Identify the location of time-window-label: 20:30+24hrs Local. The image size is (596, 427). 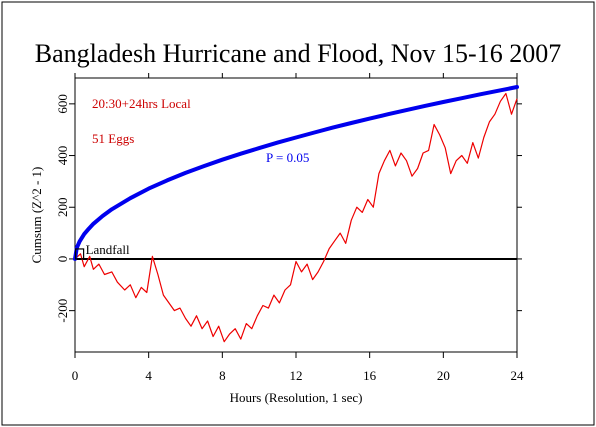
(141, 103).